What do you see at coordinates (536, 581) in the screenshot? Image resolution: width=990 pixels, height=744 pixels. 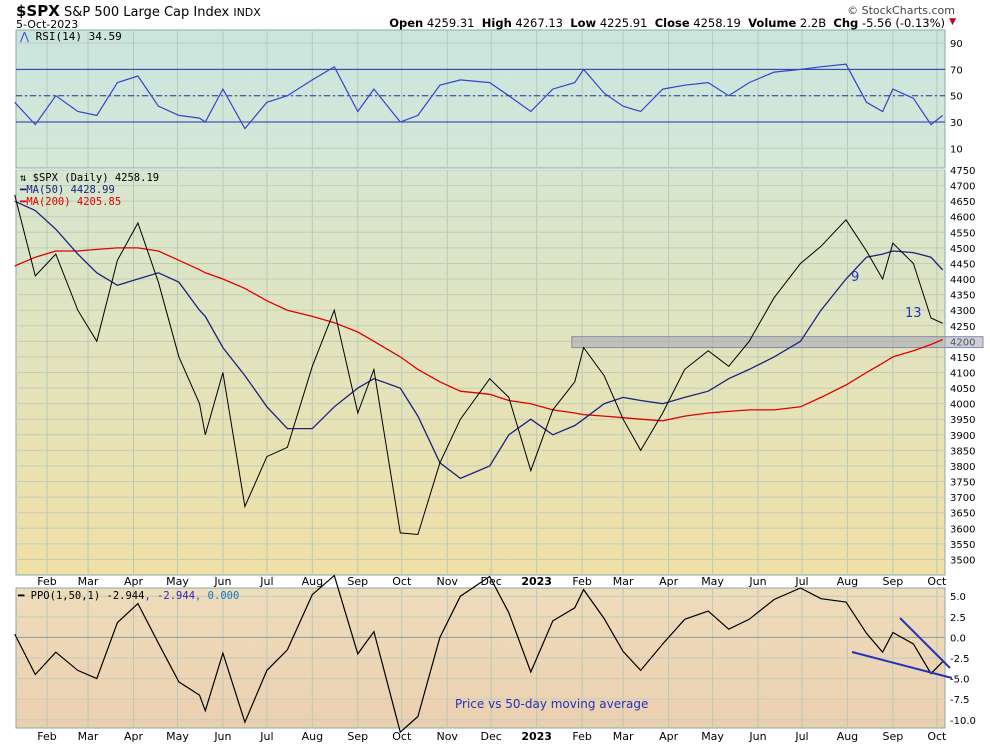 I see `x-tick-label-top: 2023` at bounding box center [536, 581].